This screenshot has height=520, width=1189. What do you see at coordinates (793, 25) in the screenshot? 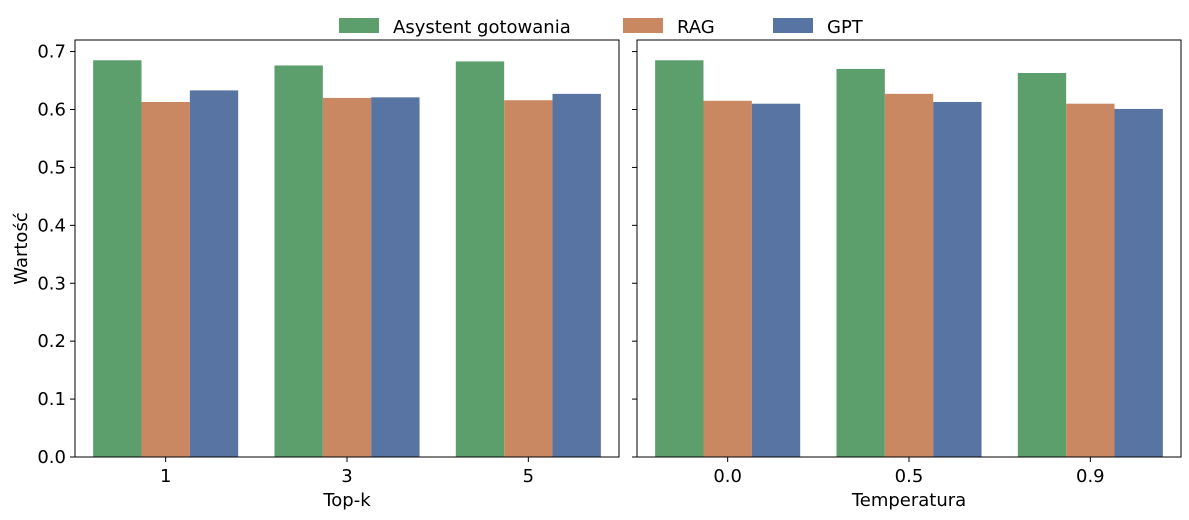
I see `legend-swatch-gpt` at bounding box center [793, 25].